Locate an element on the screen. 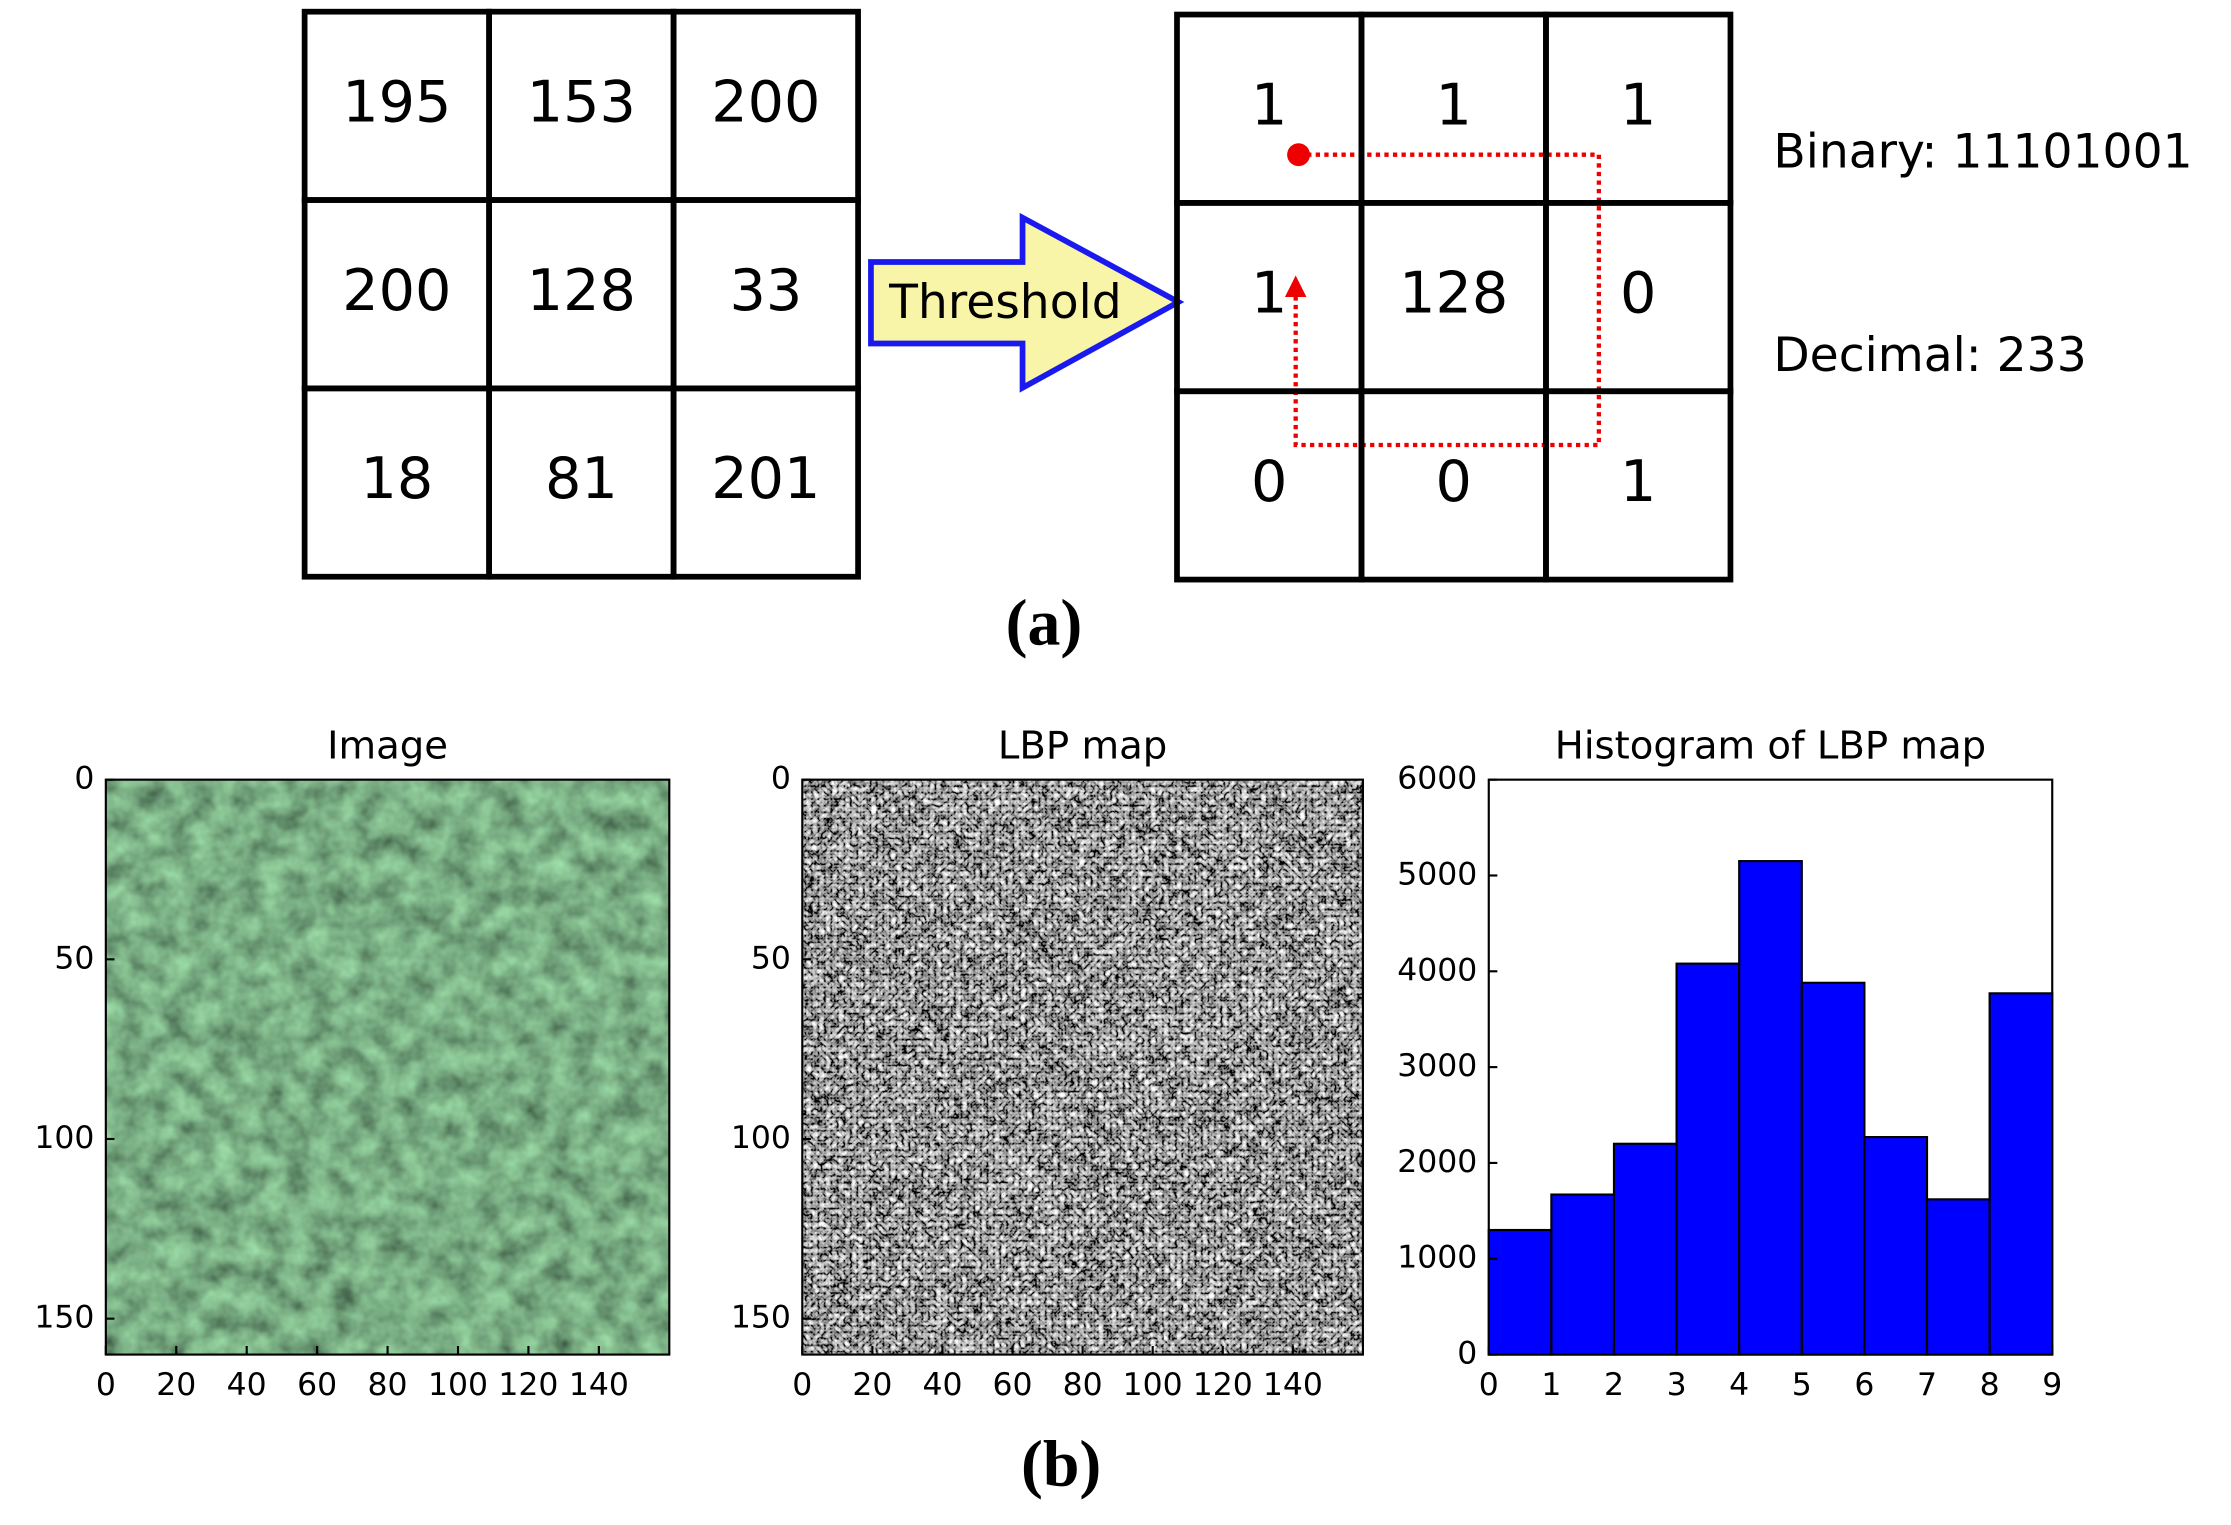 The width and height of the screenshot is (2231, 1525). decimal-text: Decimal: 233 is located at coordinates (1929, 355).